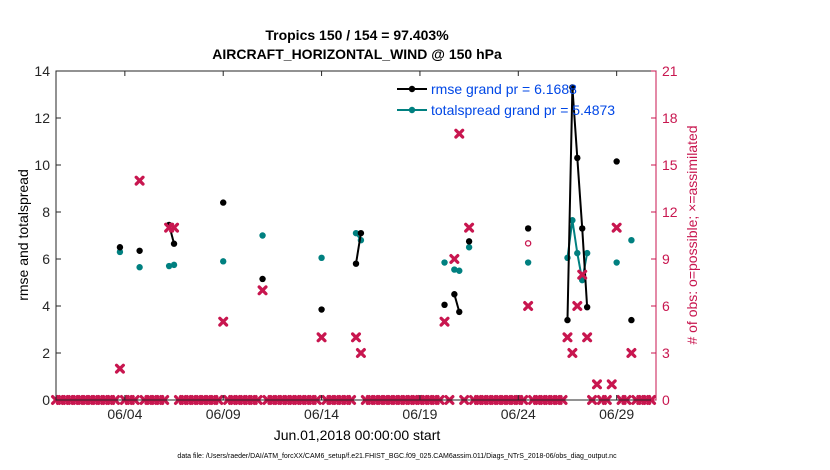 The height and width of the screenshot is (470, 830). Describe the element at coordinates (46, 400) in the screenshot. I see `y-tick-label: 0` at that location.